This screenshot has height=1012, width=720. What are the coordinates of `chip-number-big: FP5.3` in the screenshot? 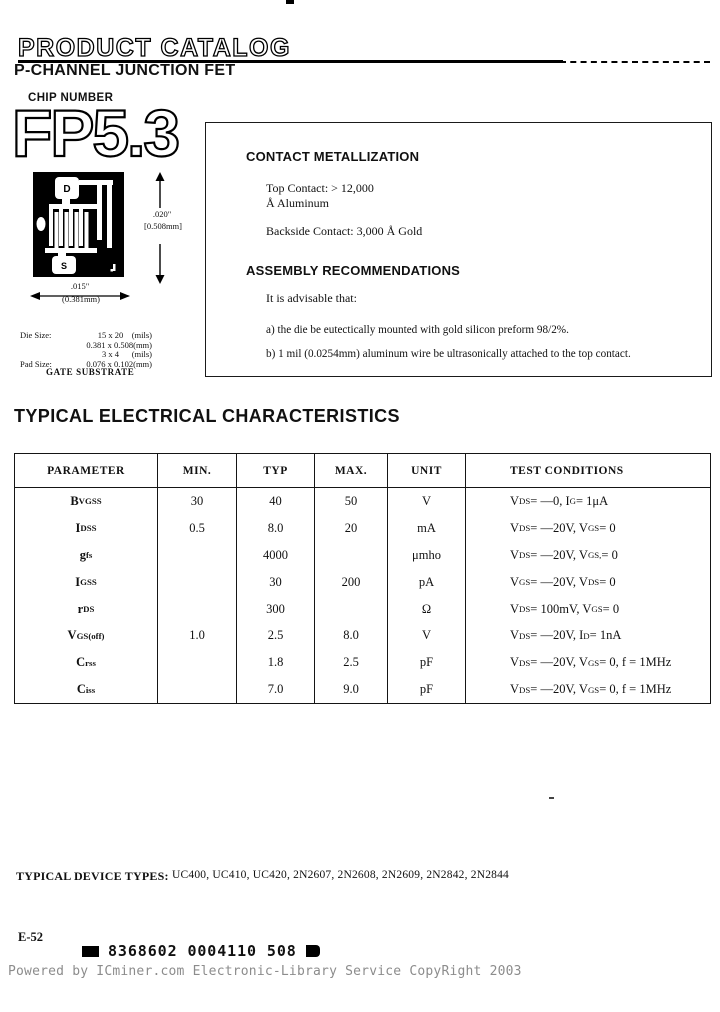 It's located at (96, 137).